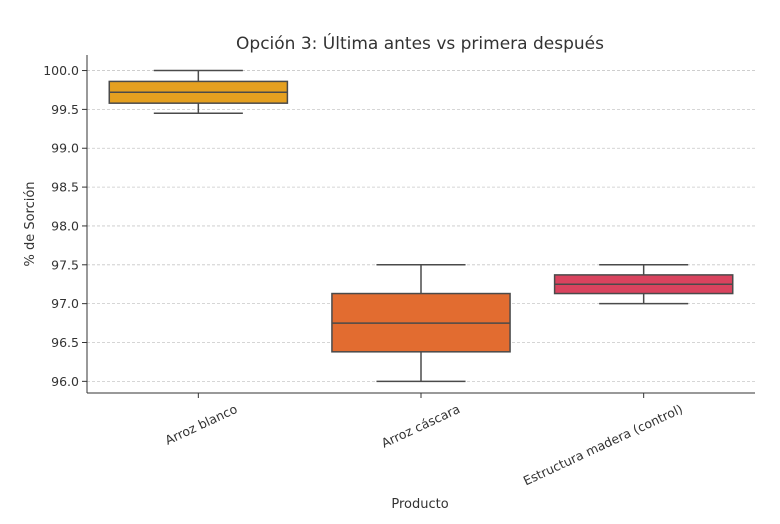  What do you see at coordinates (420, 425) in the screenshot?
I see `x-tick-label: Arroz cáscara` at bounding box center [420, 425].